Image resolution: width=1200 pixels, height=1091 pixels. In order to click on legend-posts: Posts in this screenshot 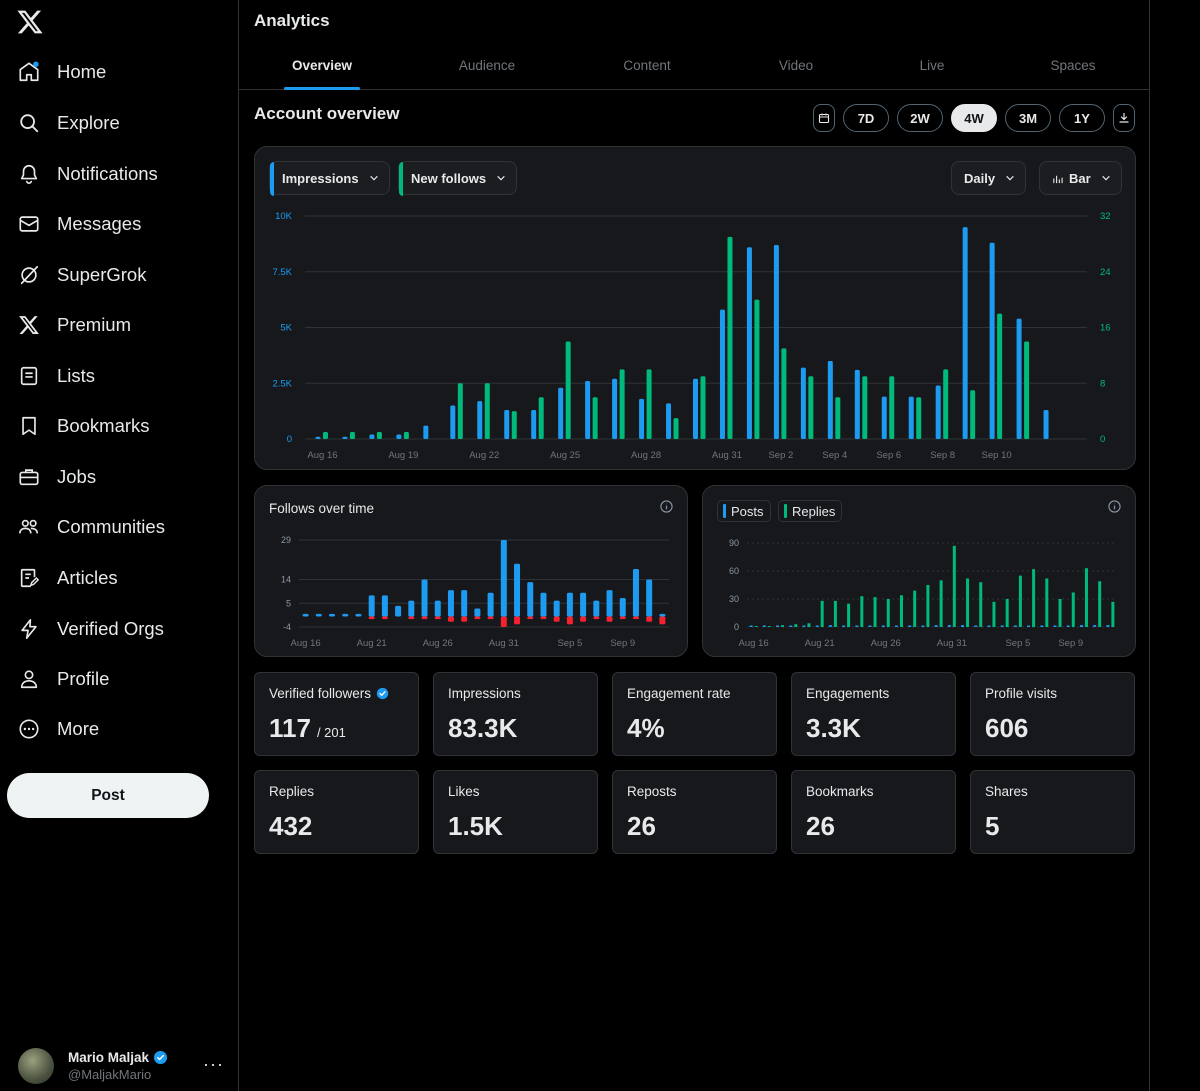, I will do `click(744, 511)`.